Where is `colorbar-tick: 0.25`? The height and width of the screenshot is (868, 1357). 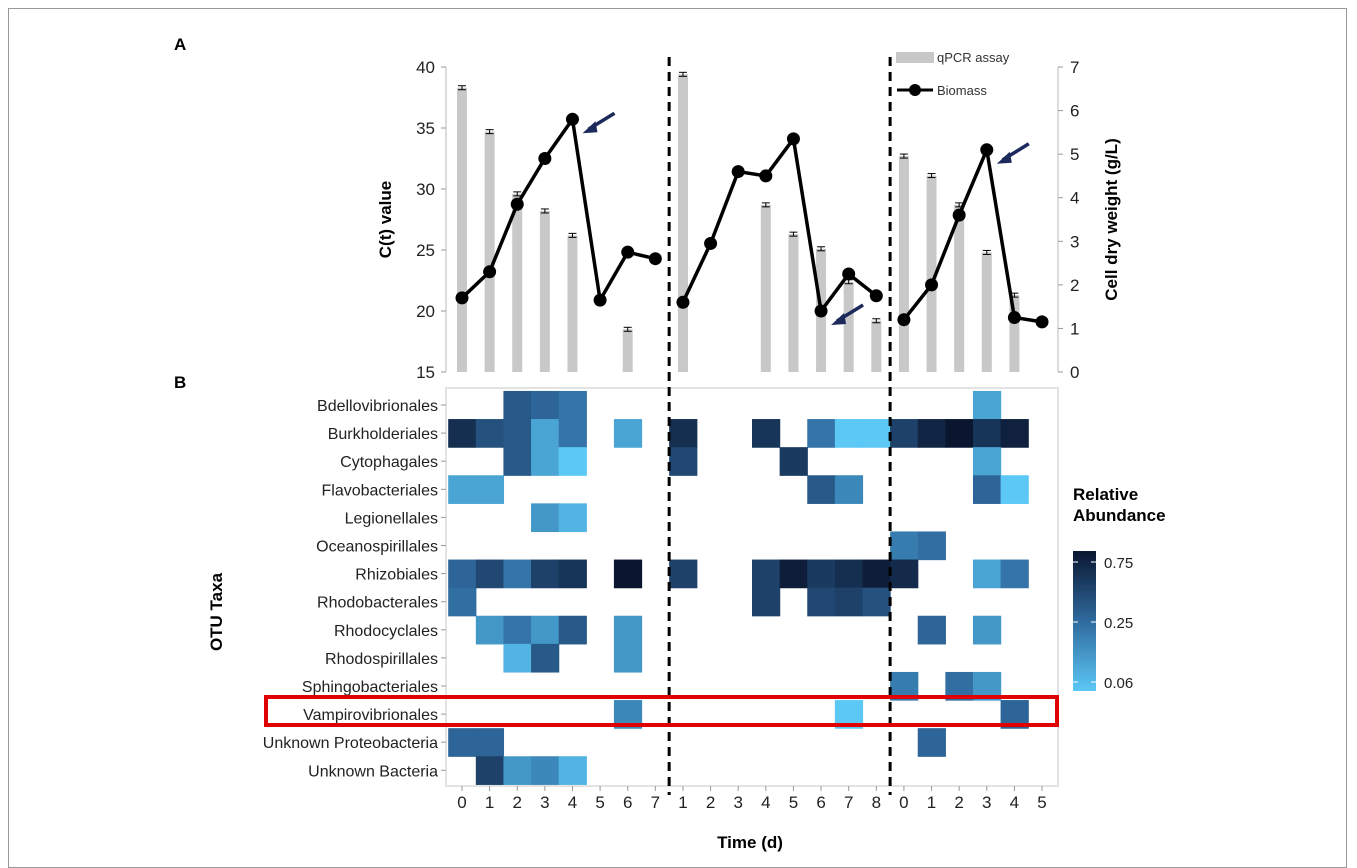 colorbar-tick: 0.25 is located at coordinates (1118, 623).